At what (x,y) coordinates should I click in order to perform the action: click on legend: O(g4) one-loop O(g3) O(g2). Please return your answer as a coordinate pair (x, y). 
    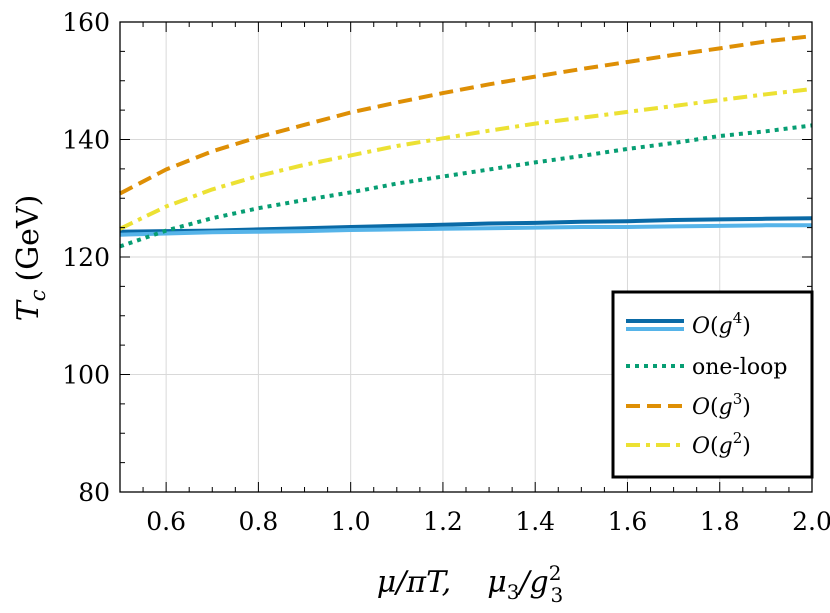
    Looking at the image, I should click on (712, 384).